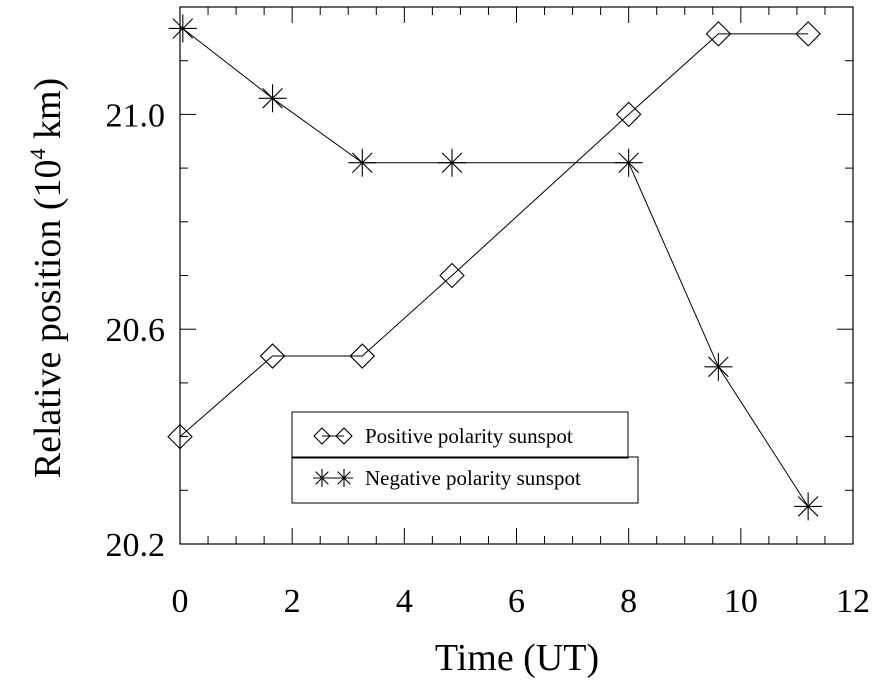  I want to click on y-tick-label: 20.2, so click(136, 545).